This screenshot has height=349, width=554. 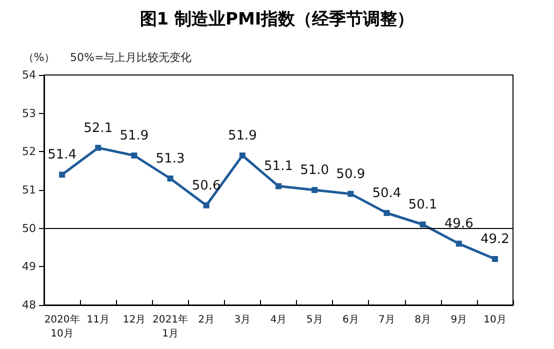 I want to click on x-tick-label: 2020年 10月, so click(x=62, y=327).